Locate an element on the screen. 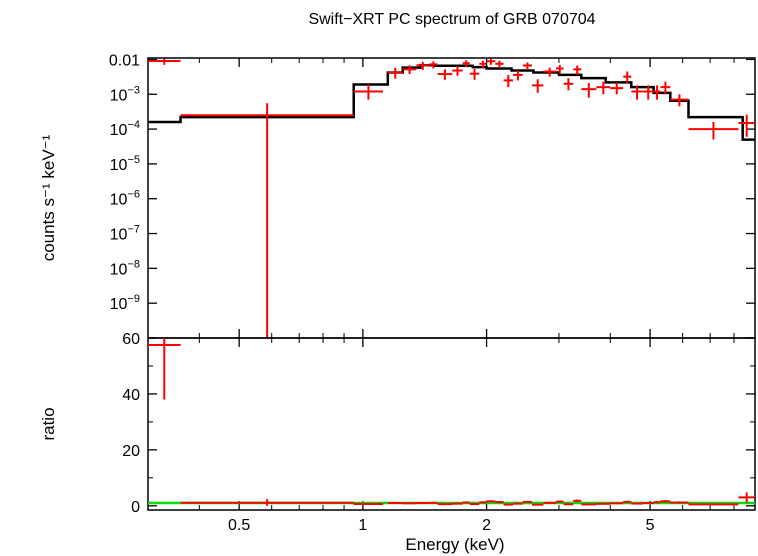 The width and height of the screenshot is (758, 556). tick-exponent: −4 is located at coordinates (133, 125).